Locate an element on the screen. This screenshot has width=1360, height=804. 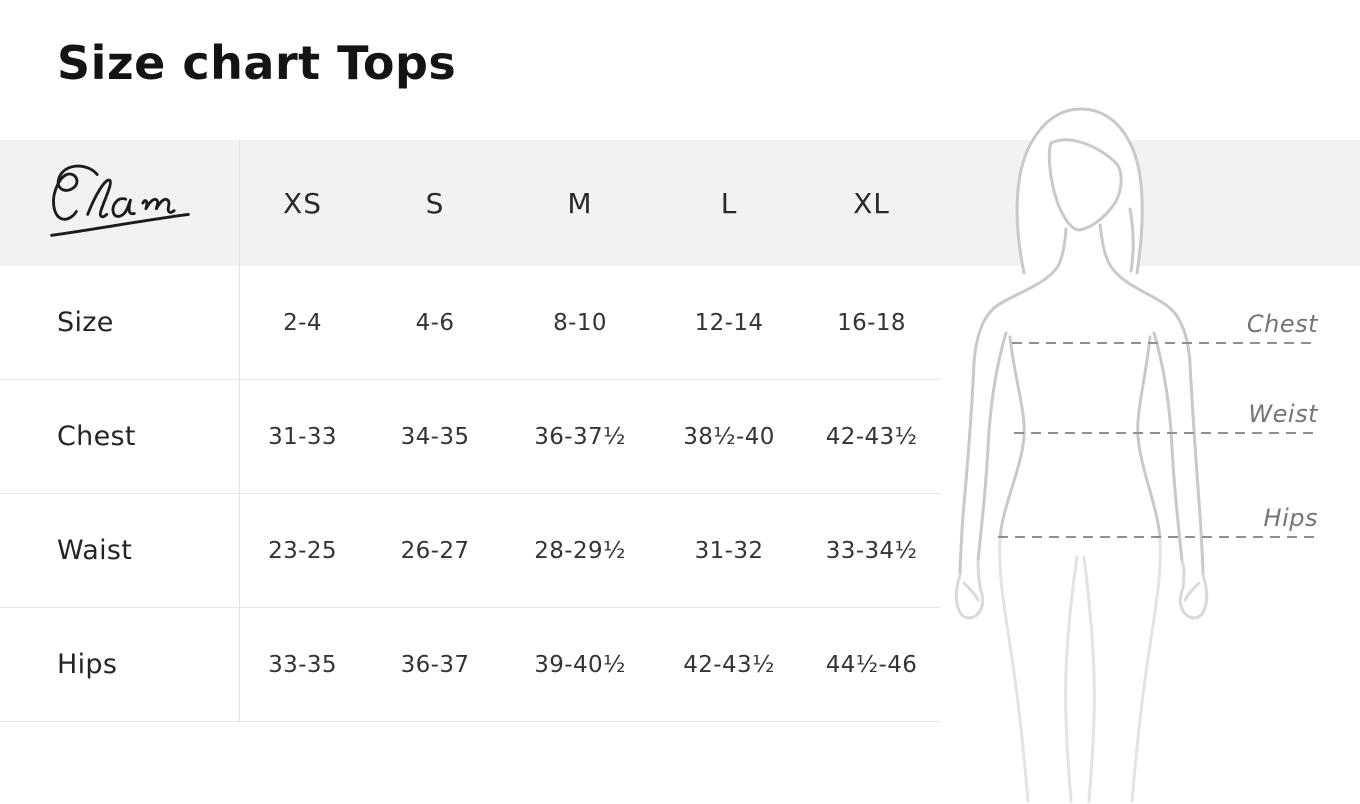
waist-value-xs: 23-25 is located at coordinates (302, 550).